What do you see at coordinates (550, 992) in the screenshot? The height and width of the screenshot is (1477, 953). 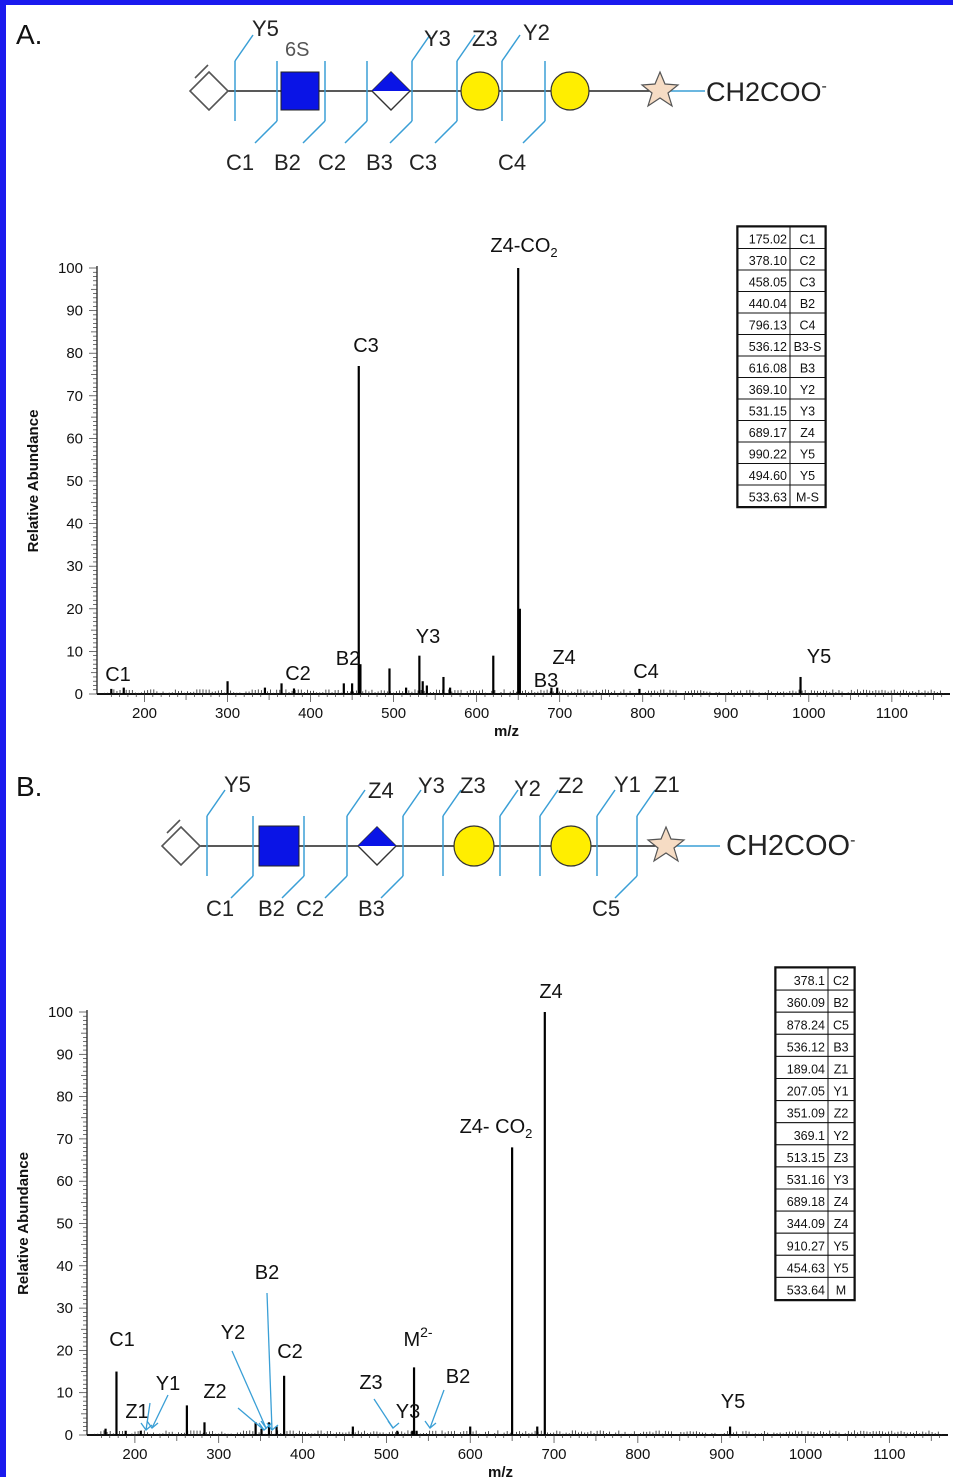 I see `peak-label: Z4` at bounding box center [550, 992].